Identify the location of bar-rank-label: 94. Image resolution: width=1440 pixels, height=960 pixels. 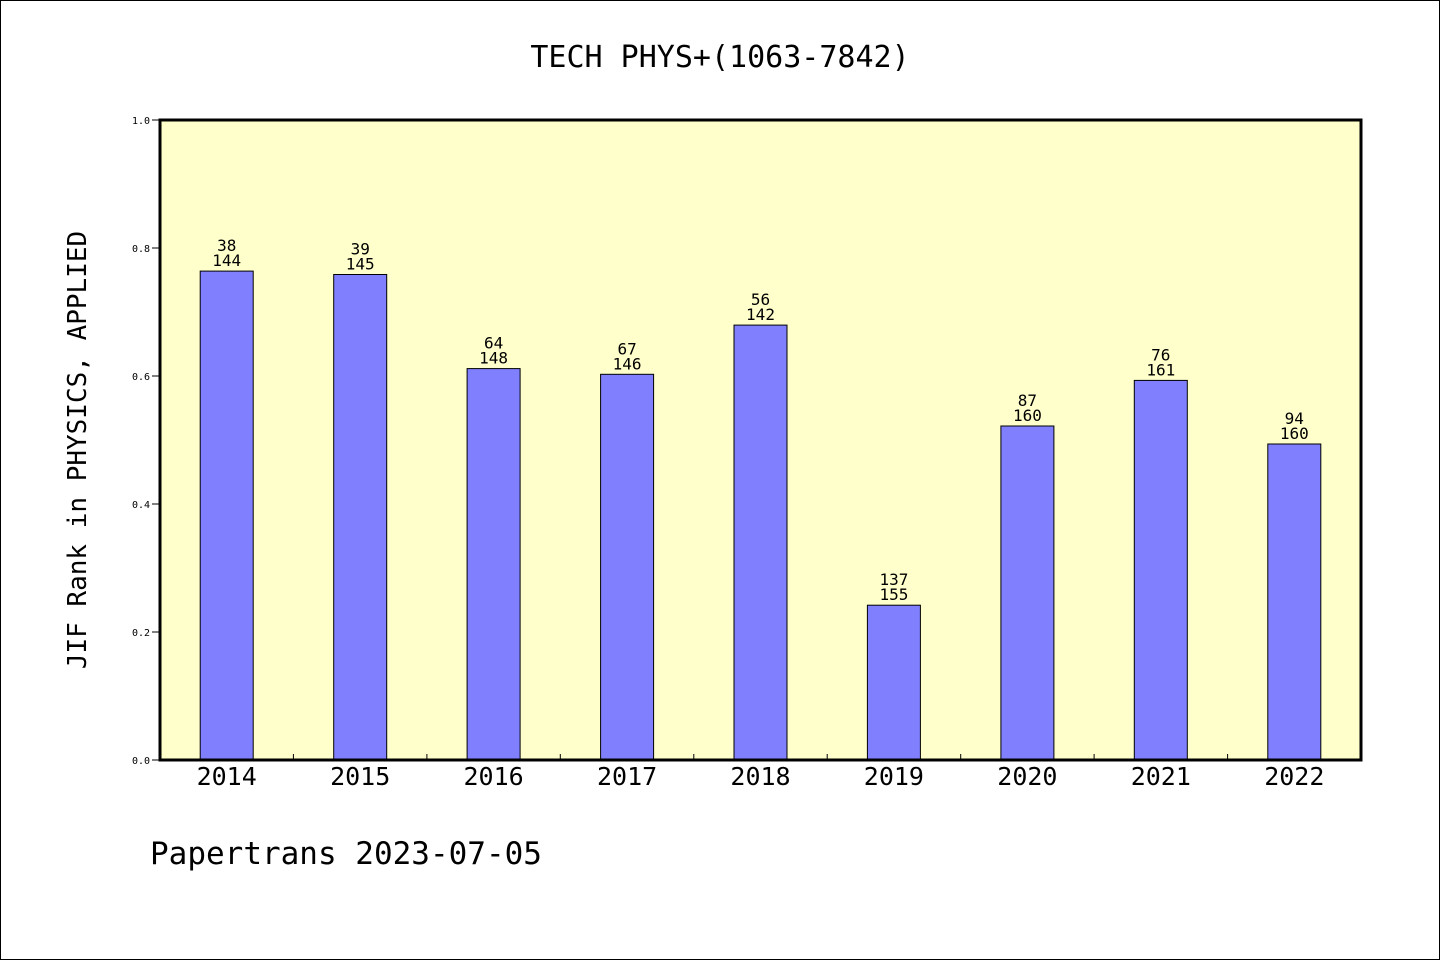
(1294, 418).